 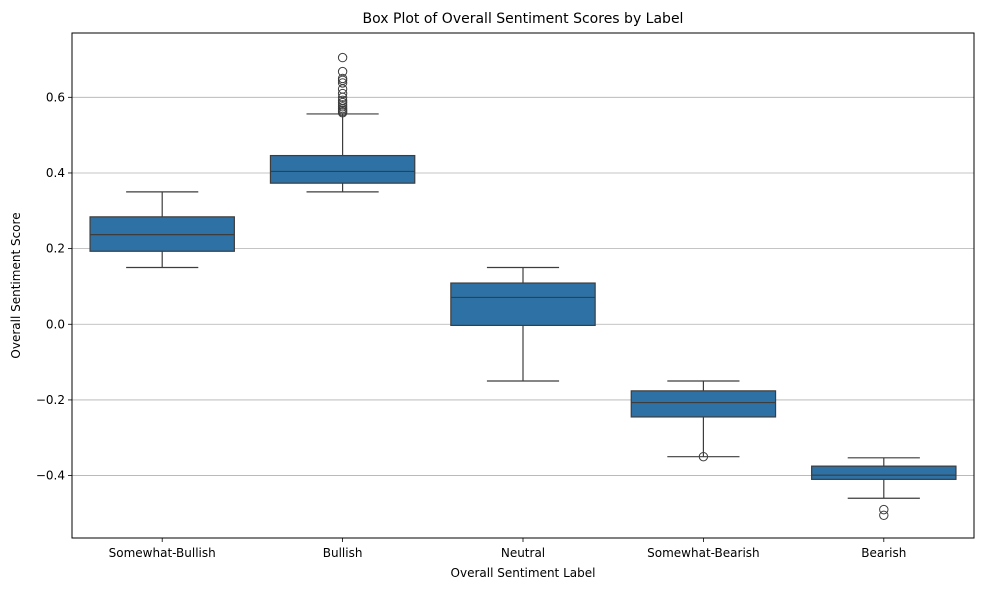 What do you see at coordinates (523, 553) in the screenshot?
I see `x-tick-label: Neutral` at bounding box center [523, 553].